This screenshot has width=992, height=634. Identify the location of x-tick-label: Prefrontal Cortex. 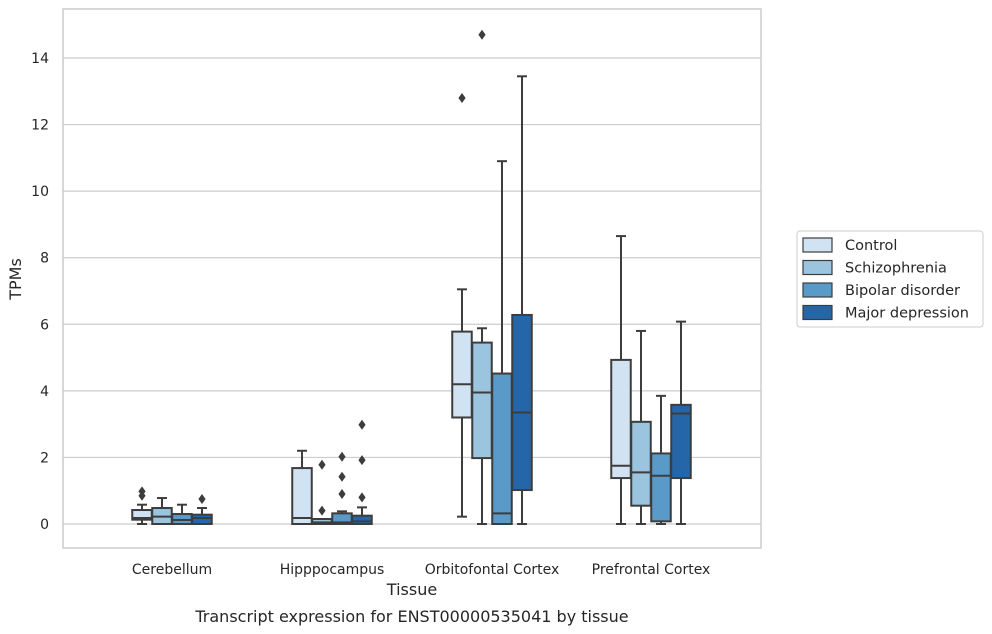
(651, 570).